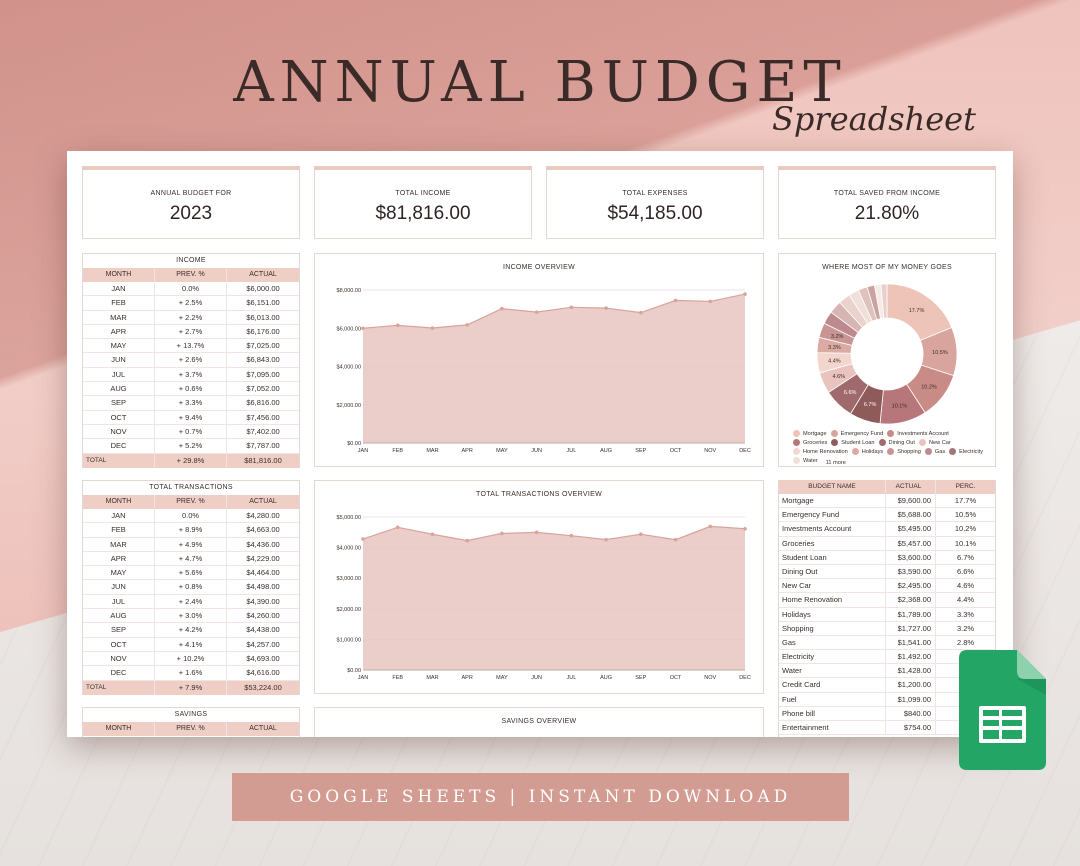 The image size is (1080, 866). What do you see at coordinates (940, 451) in the screenshot?
I see `legend-label: Gas` at bounding box center [940, 451].